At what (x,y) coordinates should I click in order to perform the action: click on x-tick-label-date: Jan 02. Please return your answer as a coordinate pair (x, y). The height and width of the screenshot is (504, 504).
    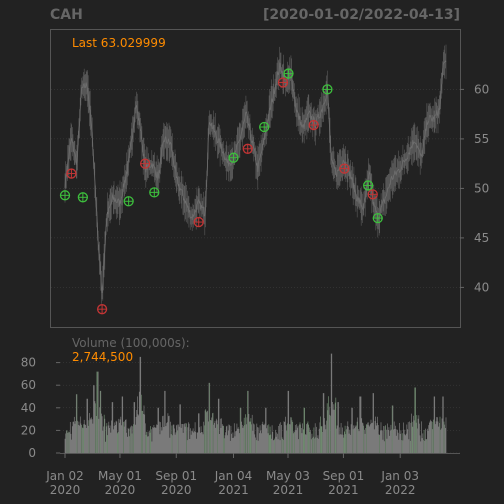
    Looking at the image, I should click on (64, 476).